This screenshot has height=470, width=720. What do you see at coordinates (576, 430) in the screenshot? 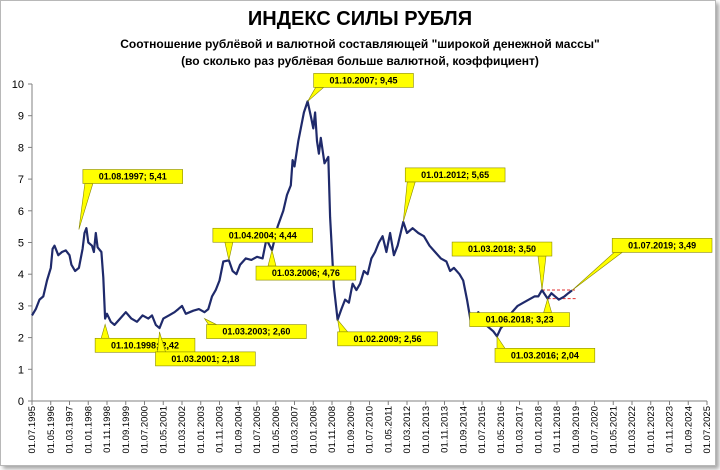
I see `x-tick-label: 01.09.2019` at bounding box center [576, 430].